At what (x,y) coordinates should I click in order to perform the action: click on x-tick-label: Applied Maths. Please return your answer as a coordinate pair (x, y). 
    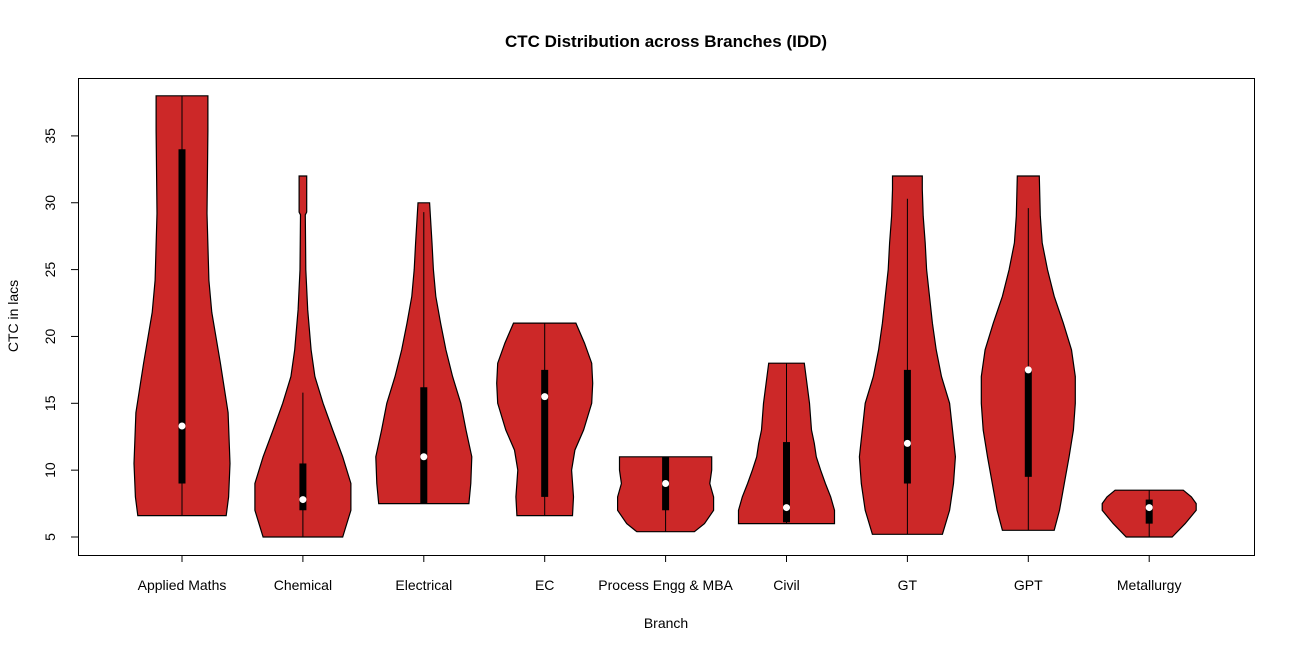
    Looking at the image, I should click on (182, 585).